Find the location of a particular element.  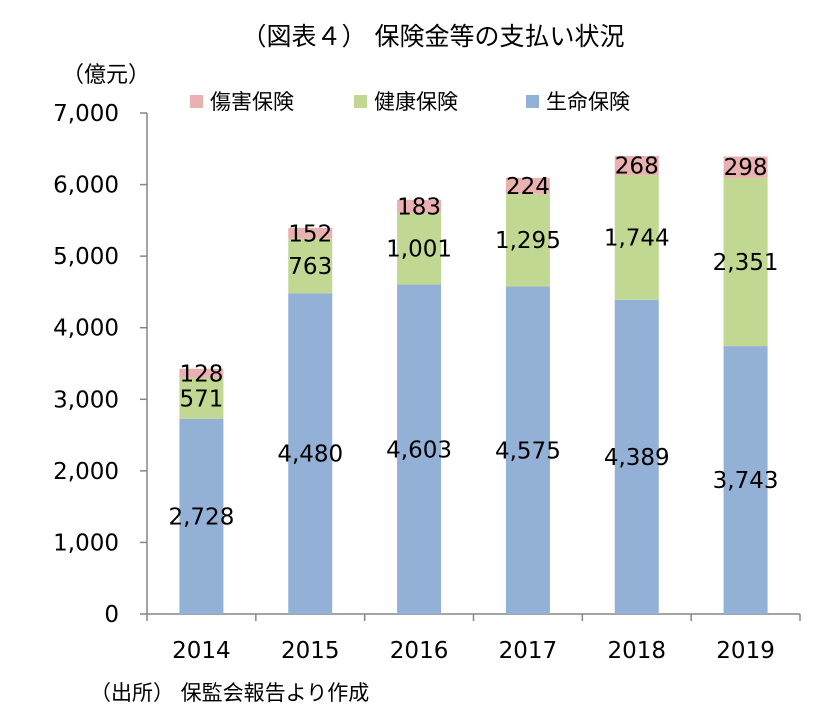

data-label-1-3: 1,295 is located at coordinates (528, 241).